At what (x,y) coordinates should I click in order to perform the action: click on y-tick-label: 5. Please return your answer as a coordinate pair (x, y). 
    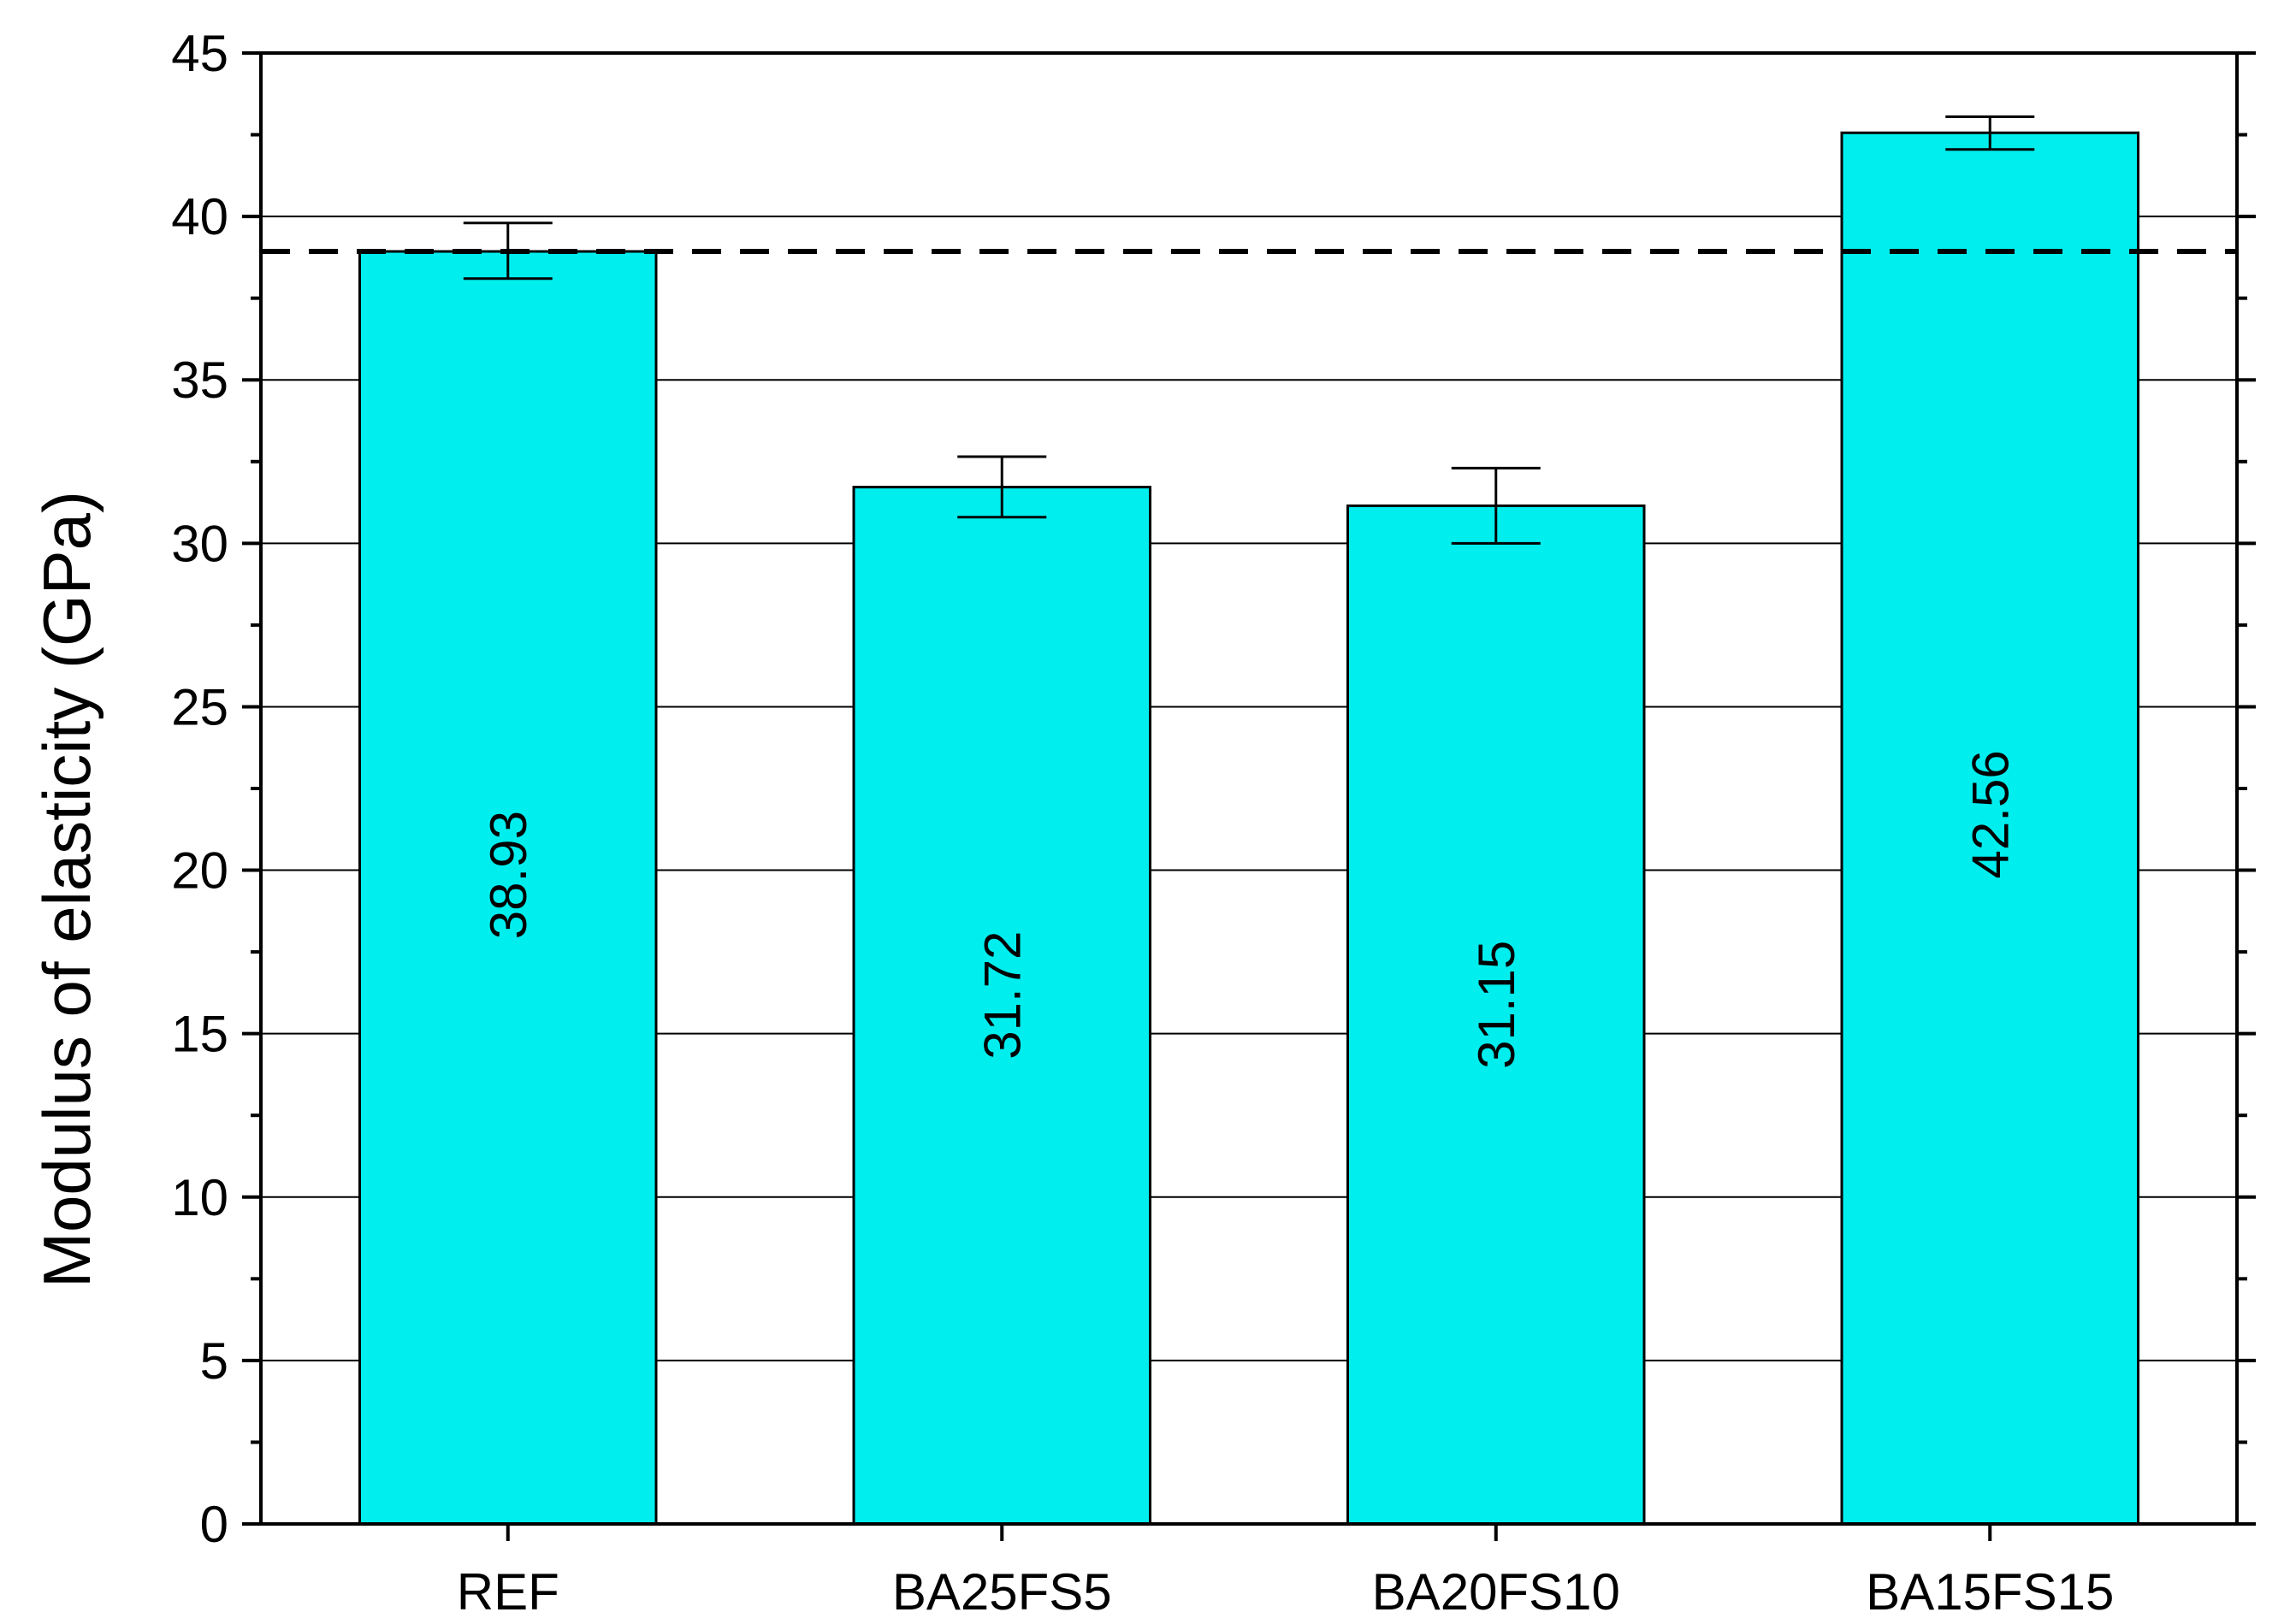
    Looking at the image, I should click on (214, 1361).